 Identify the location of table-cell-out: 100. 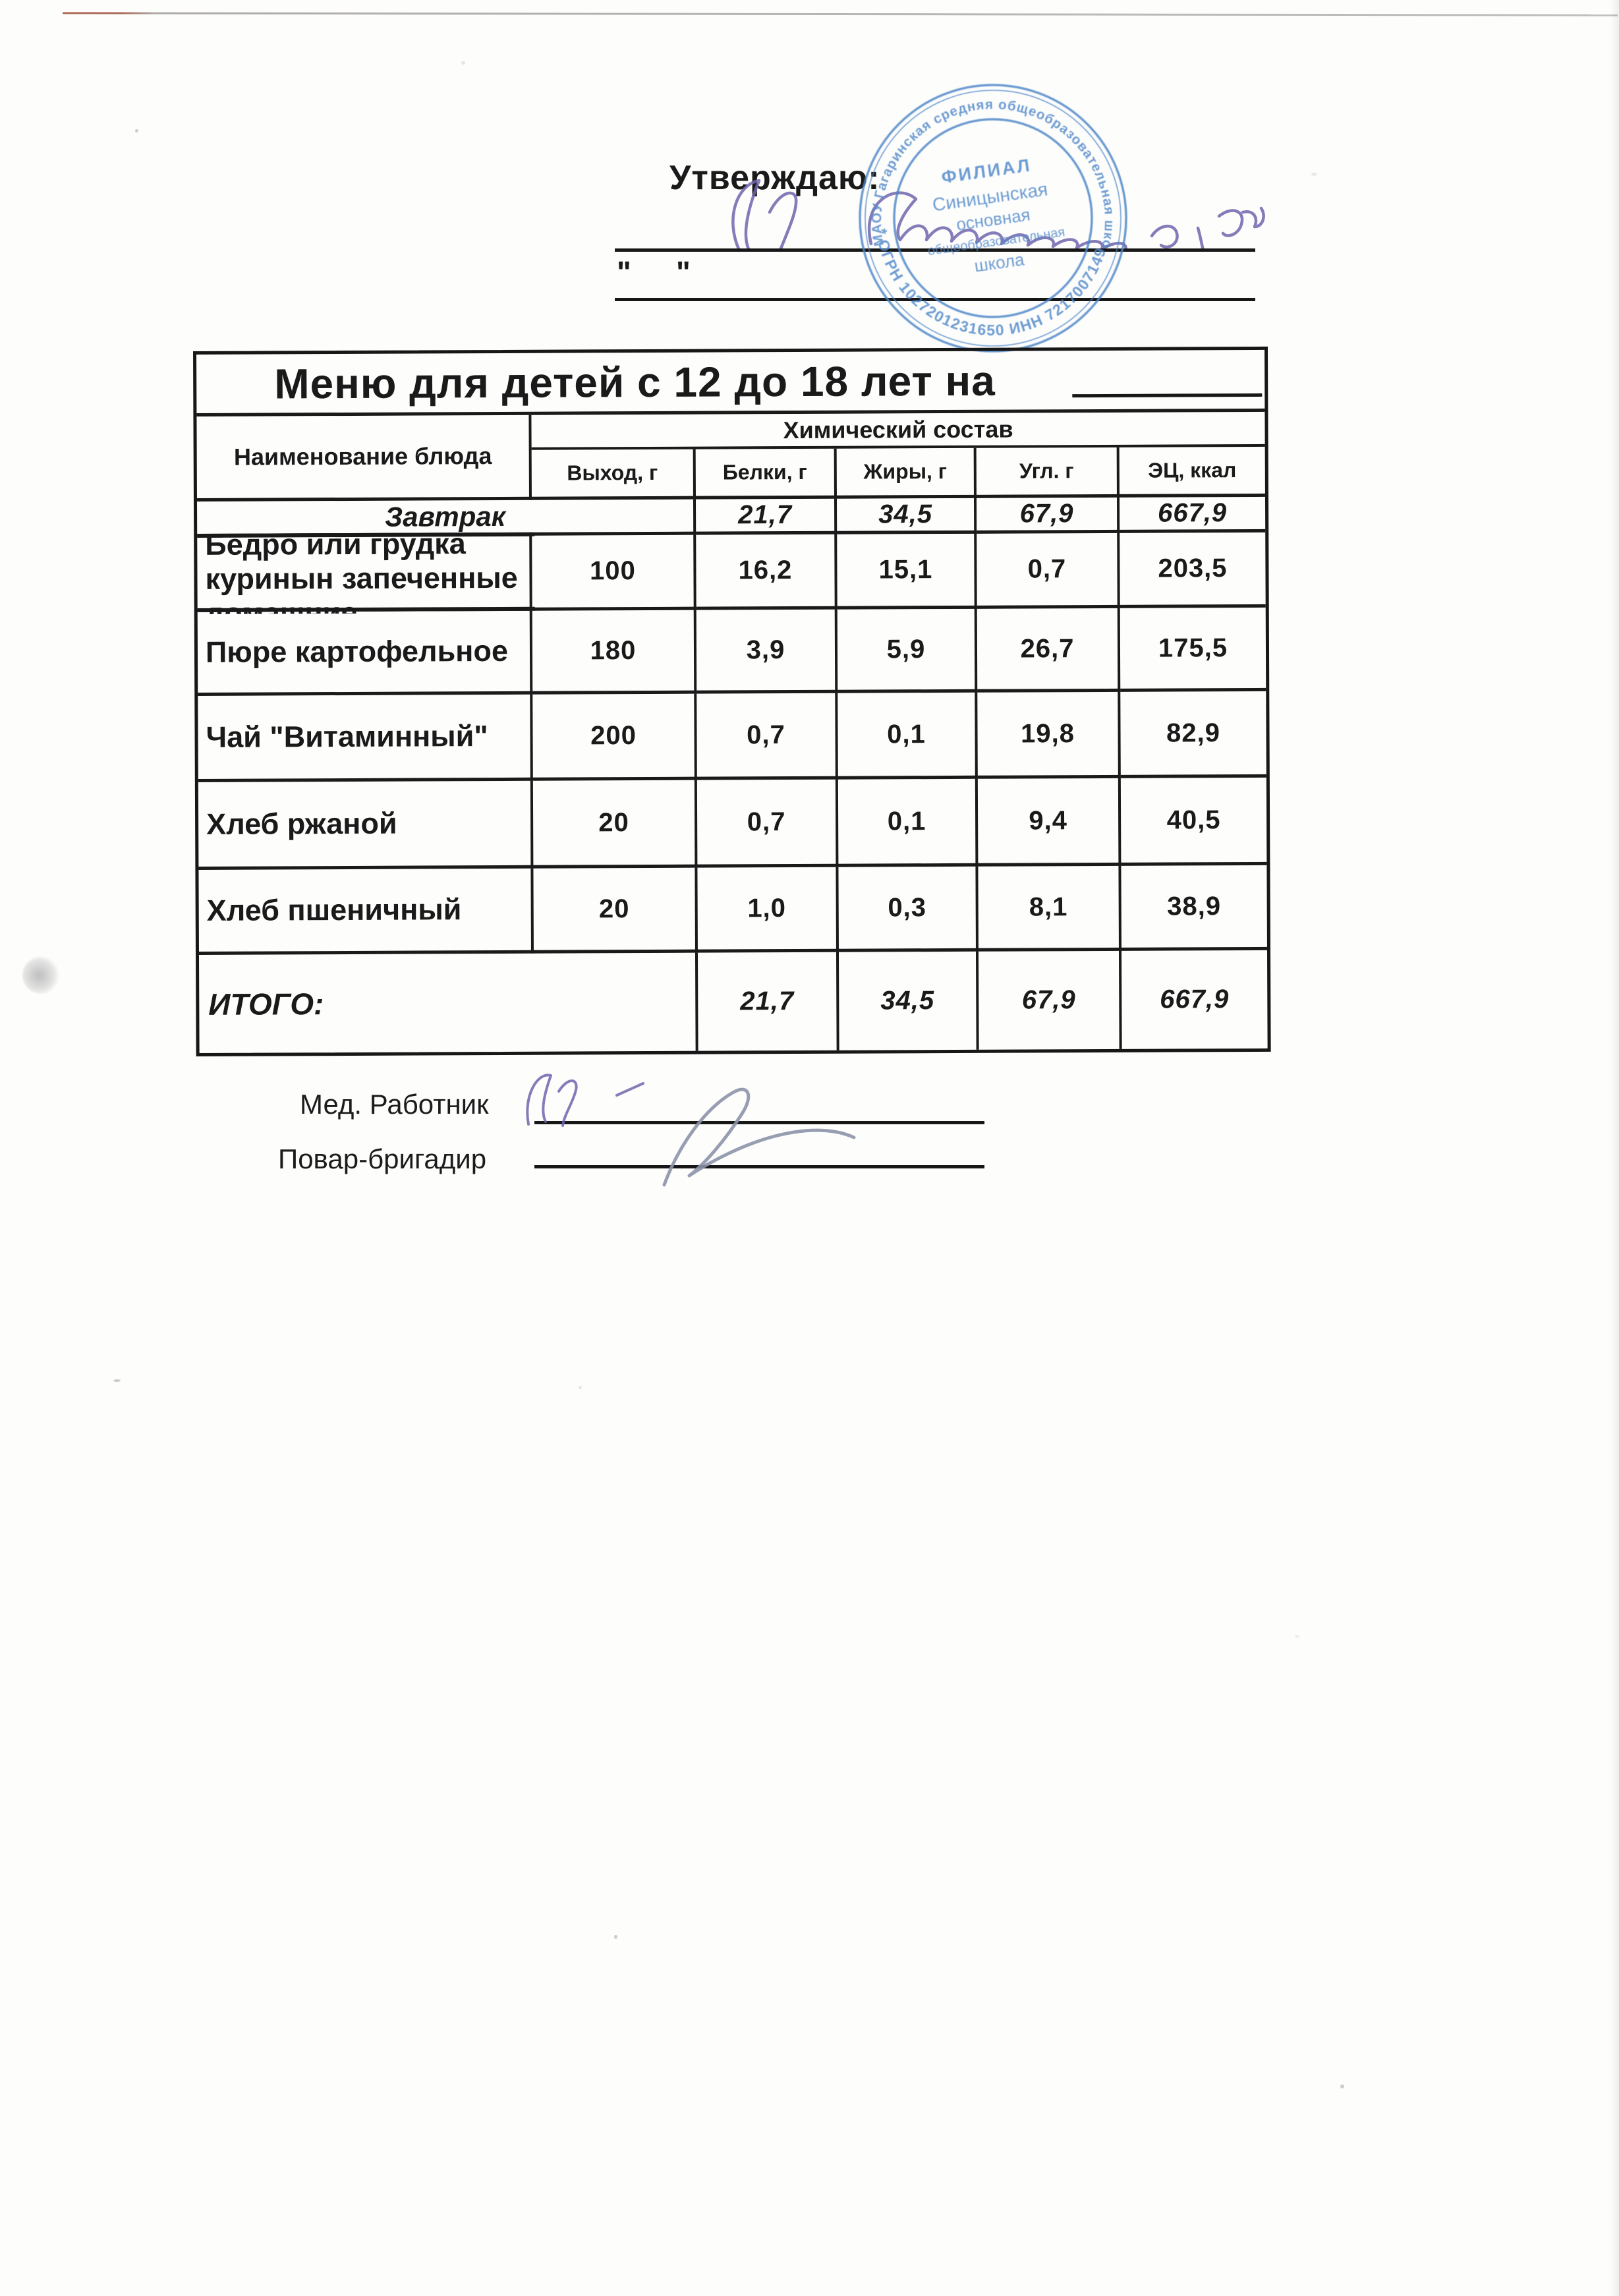
(614, 572).